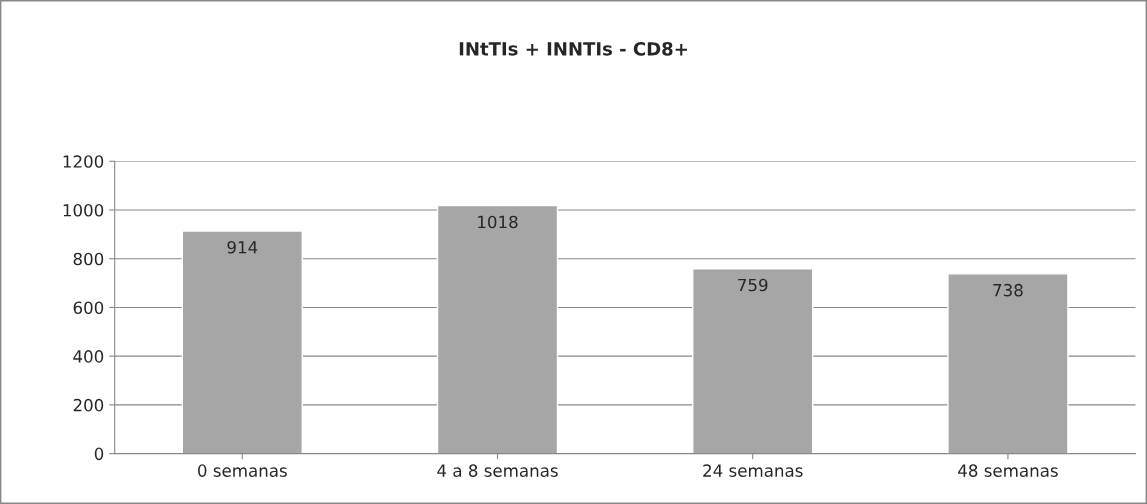 Image resolution: width=1147 pixels, height=504 pixels. I want to click on y-tick-label: 400, so click(88, 356).